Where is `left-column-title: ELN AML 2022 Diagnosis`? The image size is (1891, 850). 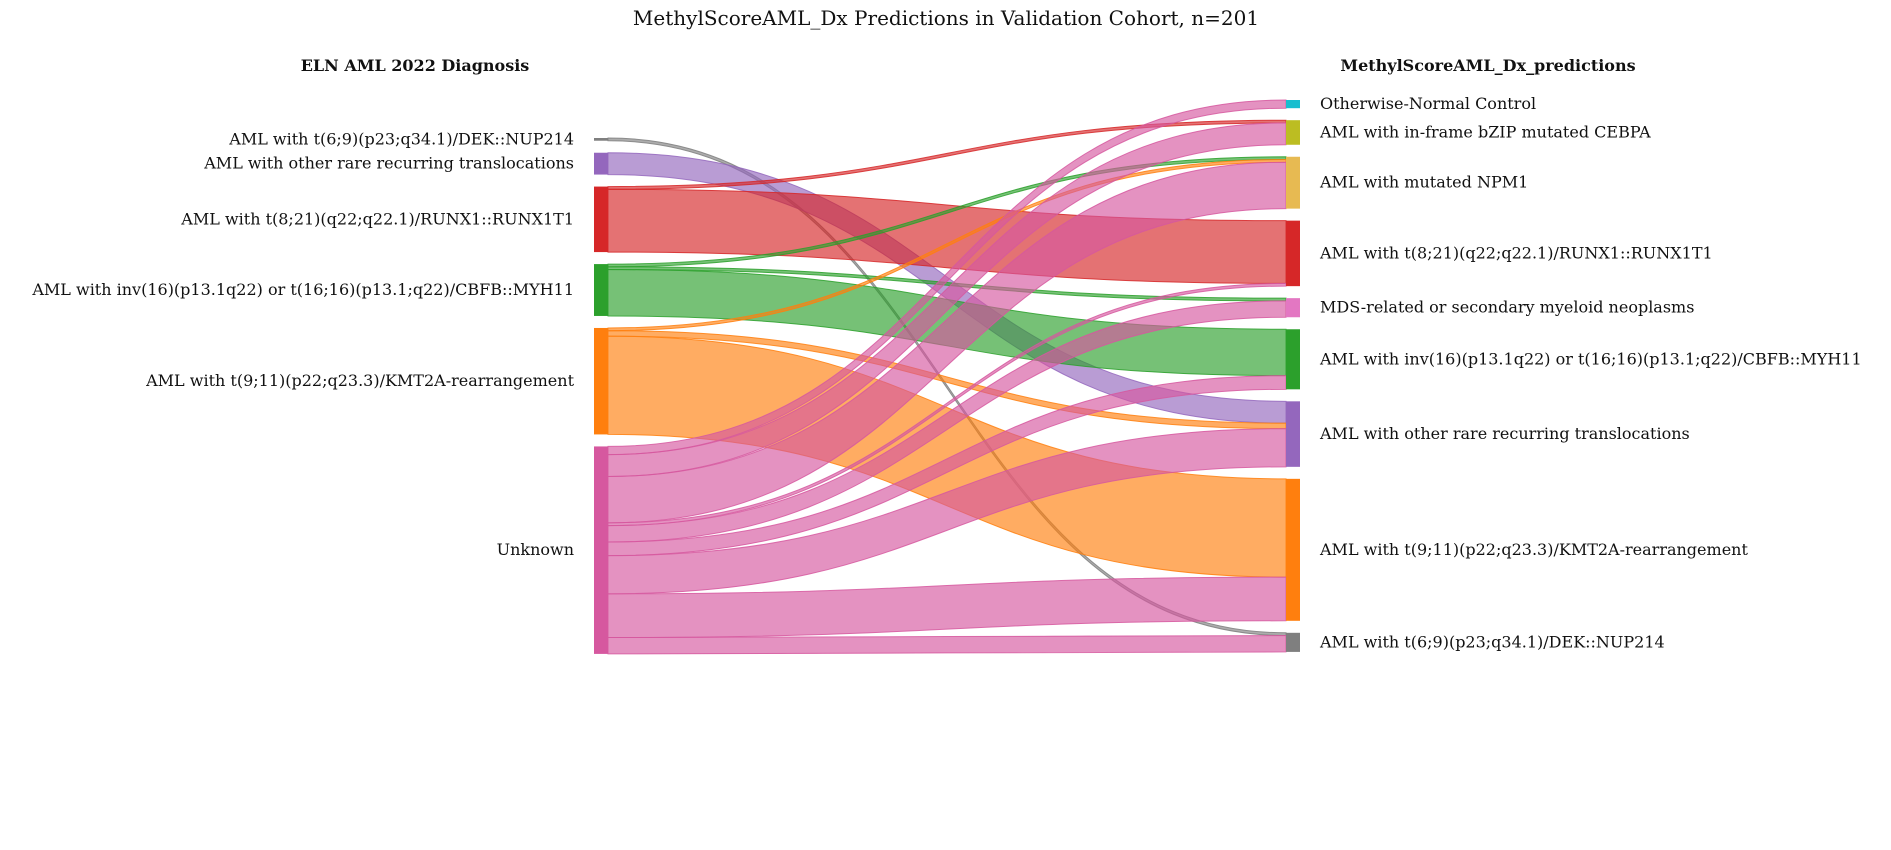 left-column-title: ELN AML 2022 Diagnosis is located at coordinates (415, 65).